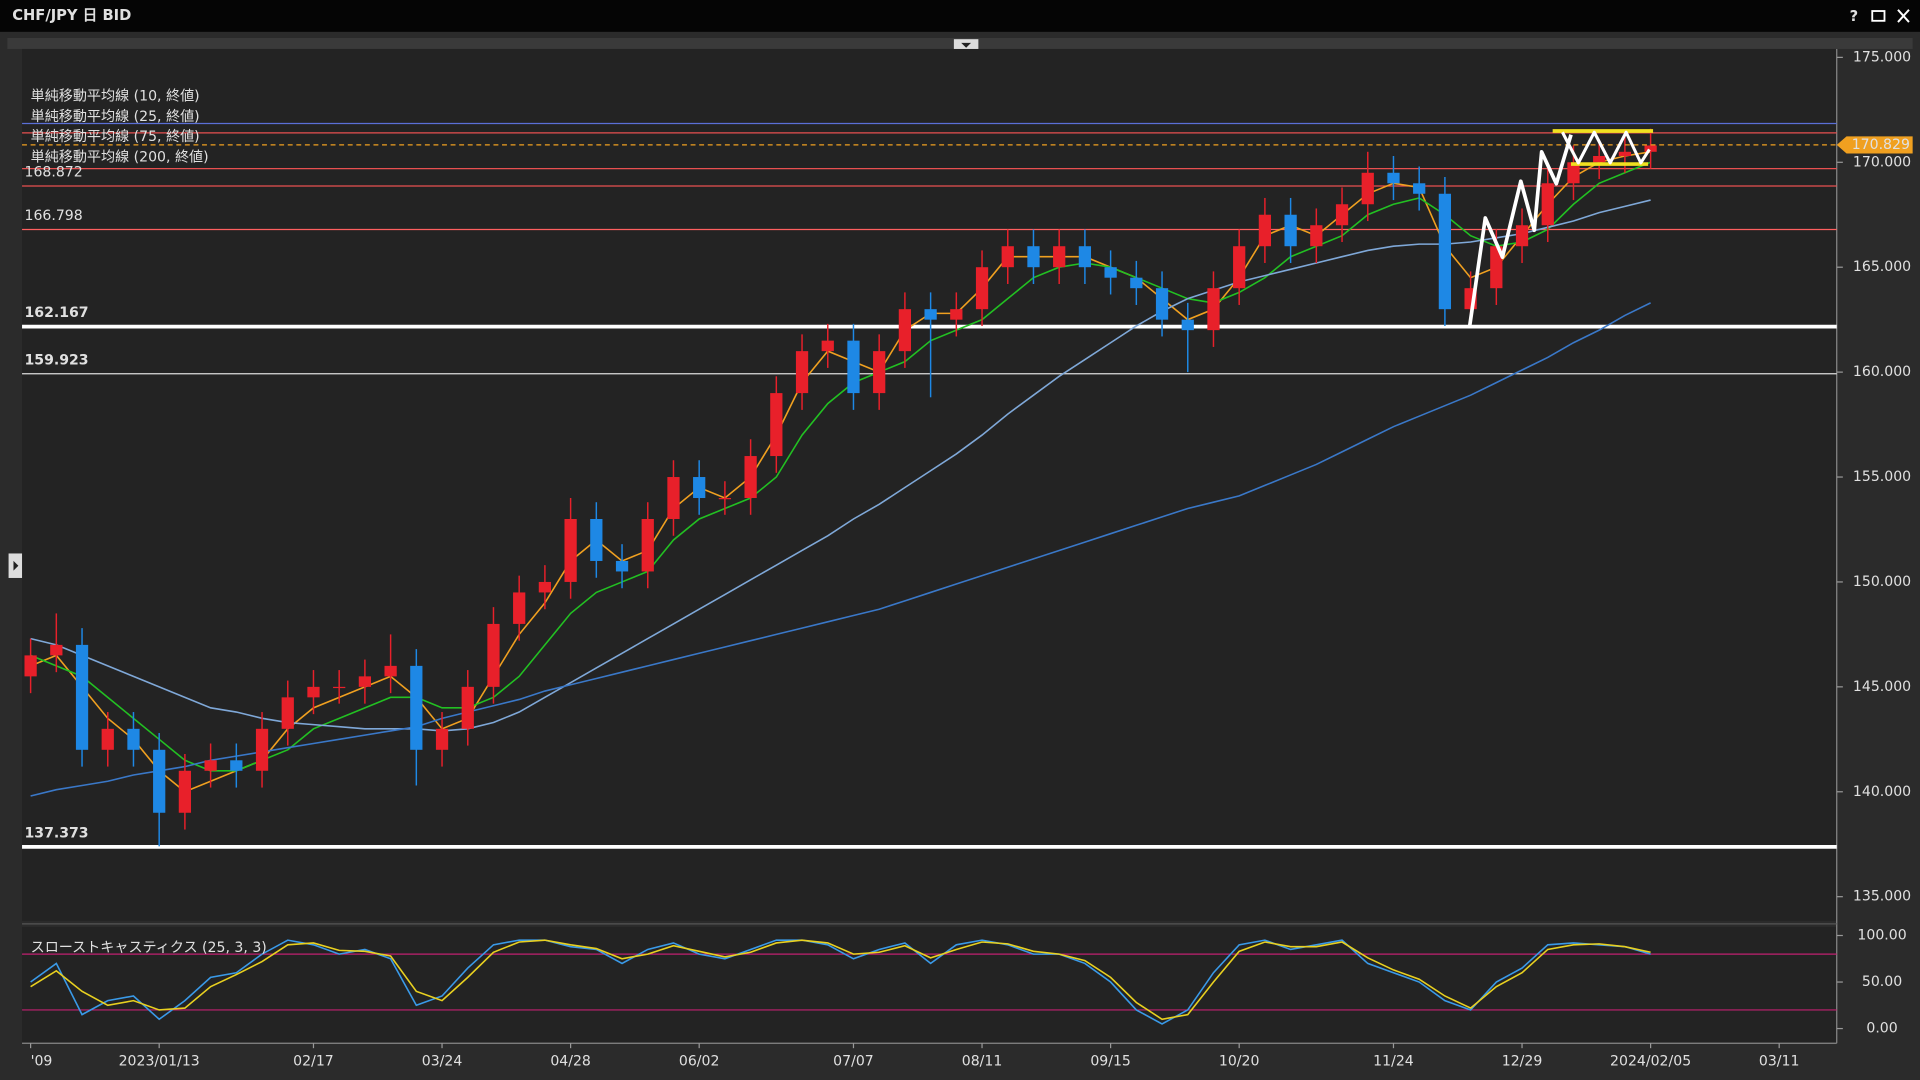 This screenshot has height=1080, width=1920. I want to click on y-tick-label: 160.000, so click(1882, 372).